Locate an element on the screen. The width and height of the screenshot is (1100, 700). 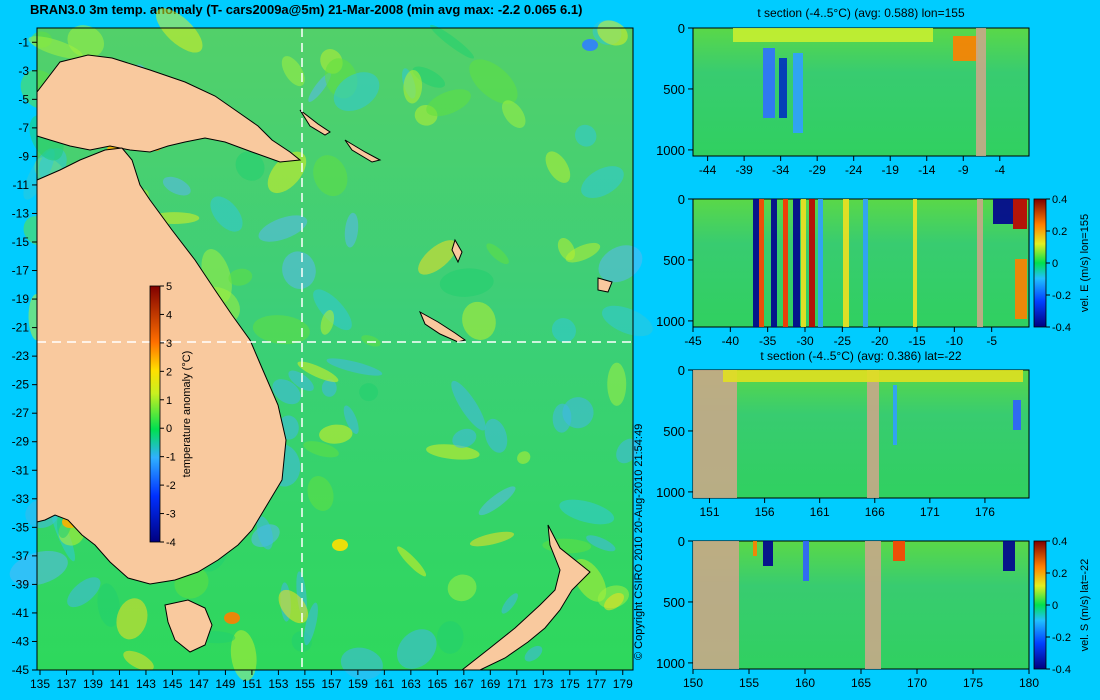
map-y-tick-label: -17 is located at coordinates (21, 271).